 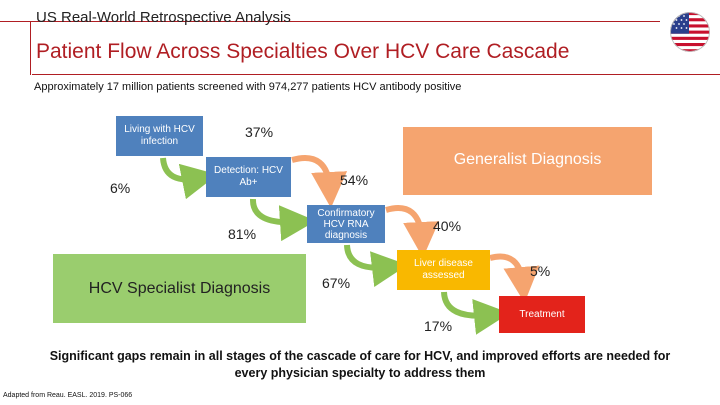 I want to click on step-treatment: Treatment, so click(x=542, y=314).